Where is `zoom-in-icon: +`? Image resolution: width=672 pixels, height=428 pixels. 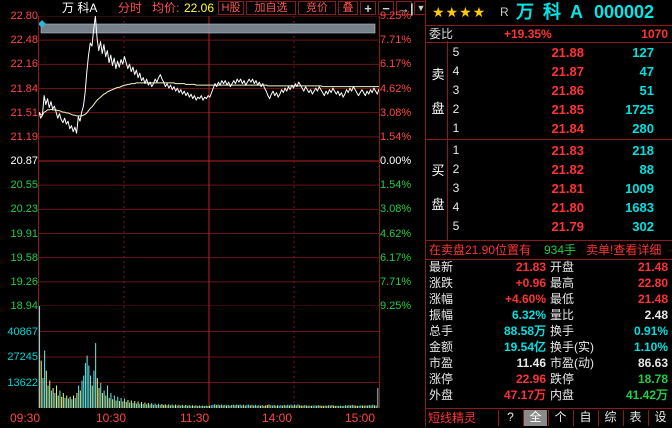 zoom-in-icon: + is located at coordinates (368, 8).